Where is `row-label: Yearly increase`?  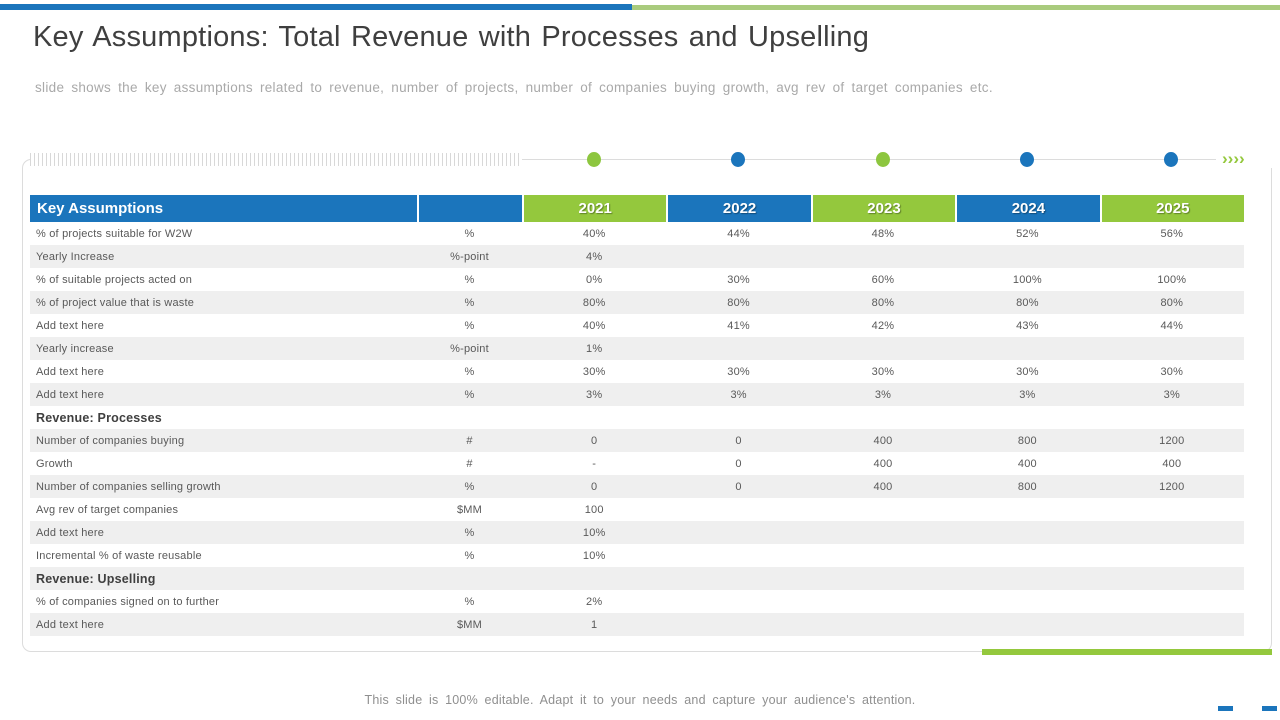
row-label: Yearly increase is located at coordinates (75, 348).